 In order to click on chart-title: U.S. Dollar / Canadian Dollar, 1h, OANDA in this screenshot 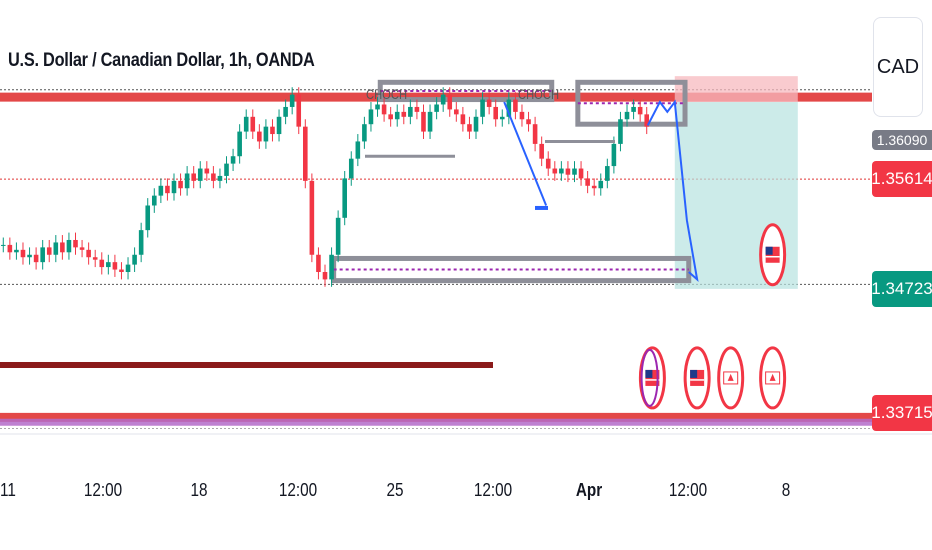, I will do `click(161, 60)`.